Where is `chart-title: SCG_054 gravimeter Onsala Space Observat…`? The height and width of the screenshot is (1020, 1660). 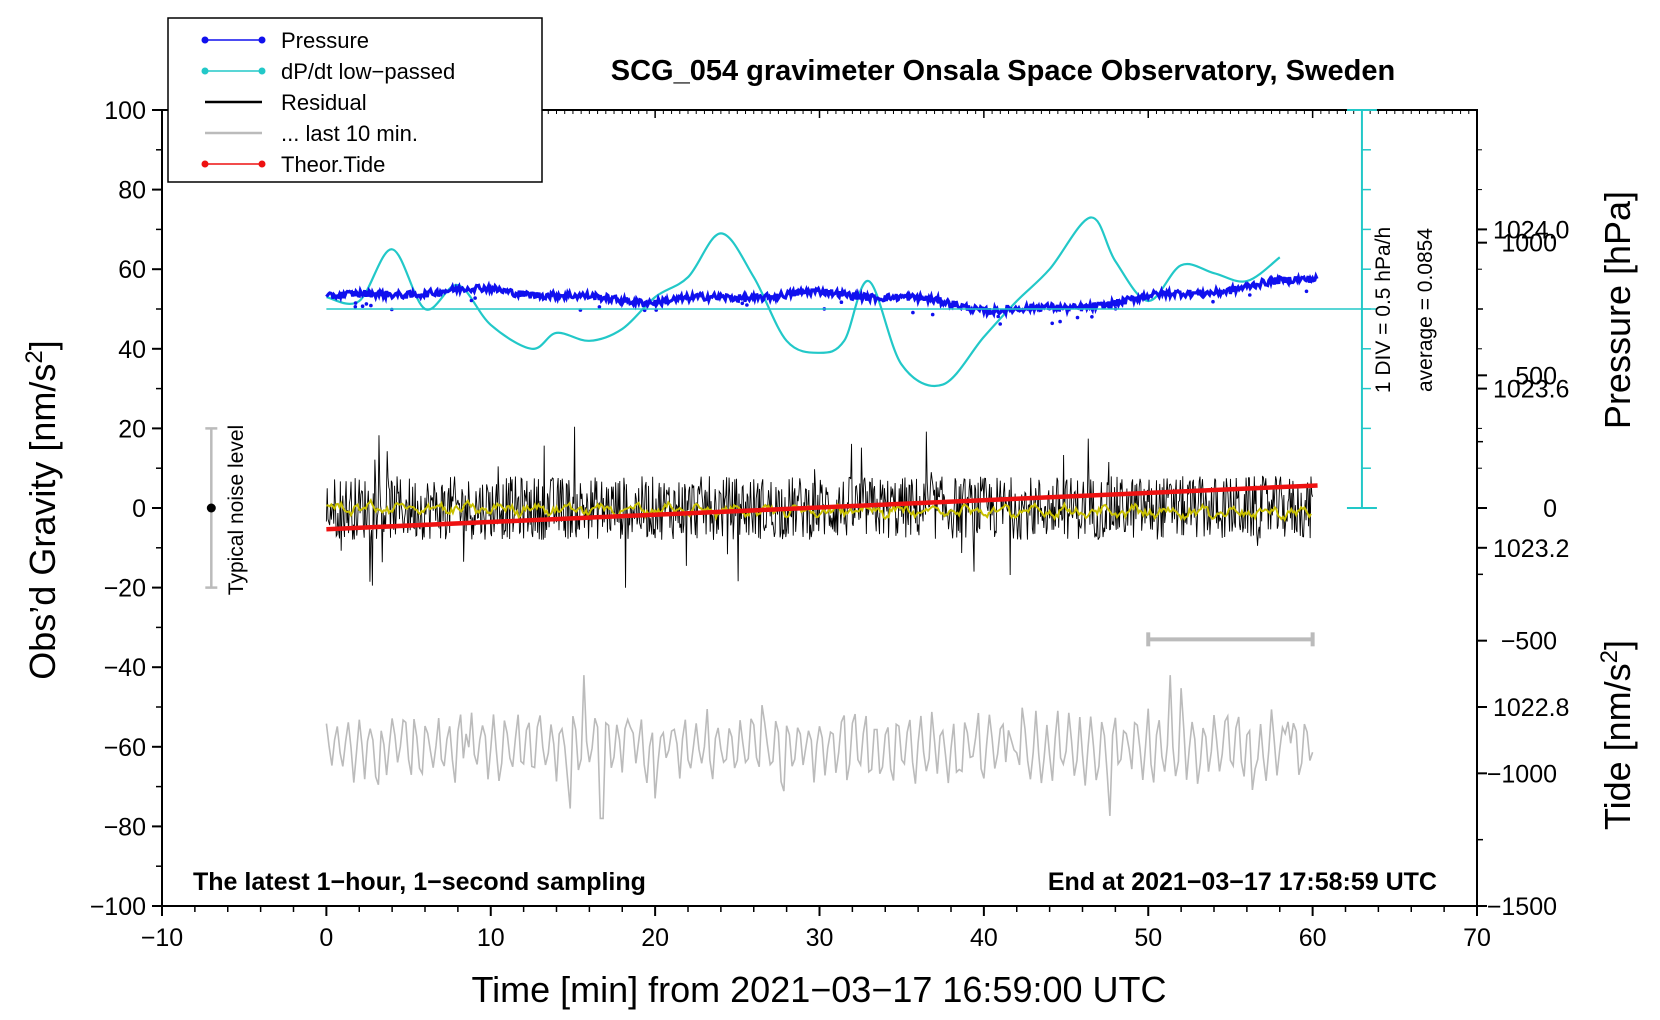 chart-title: SCG_054 gravimeter Onsala Space Observat… is located at coordinates (1003, 71).